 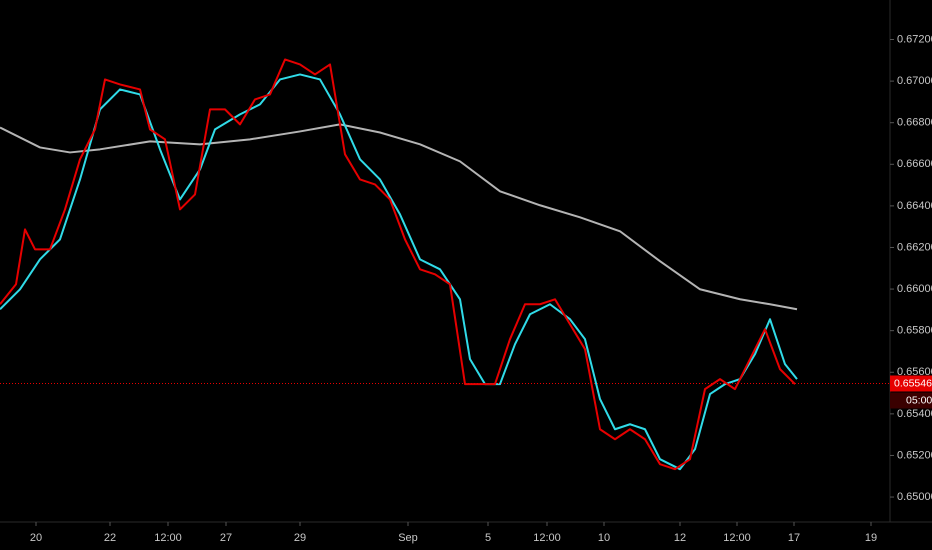 I want to click on countdown-tag, so click(x=911, y=400).